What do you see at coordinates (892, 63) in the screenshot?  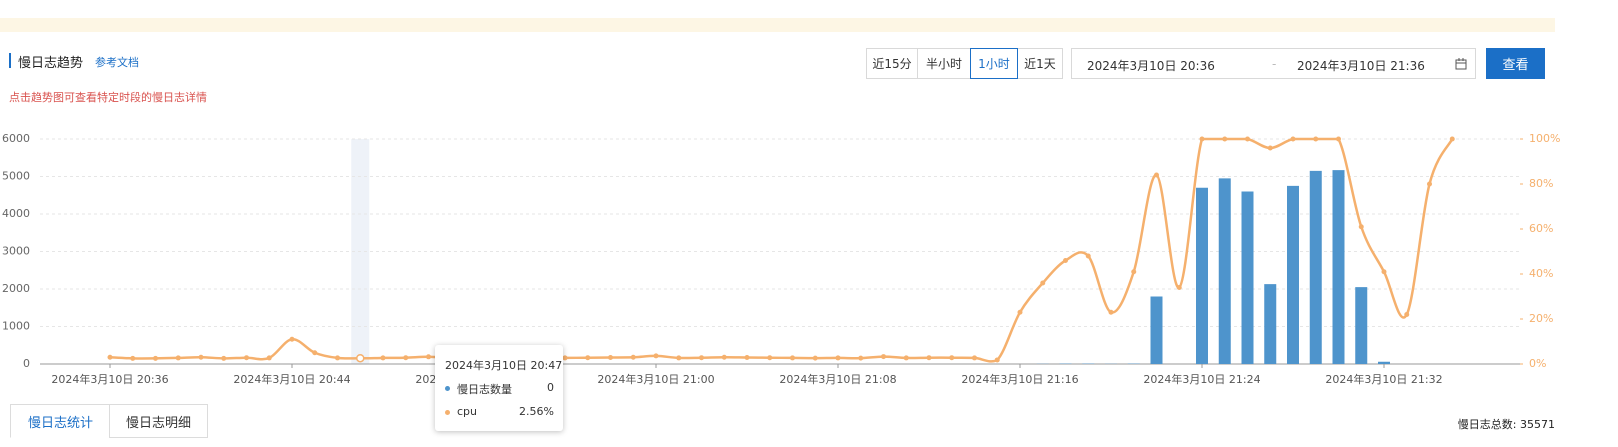 I see `range-button: 近15分` at bounding box center [892, 63].